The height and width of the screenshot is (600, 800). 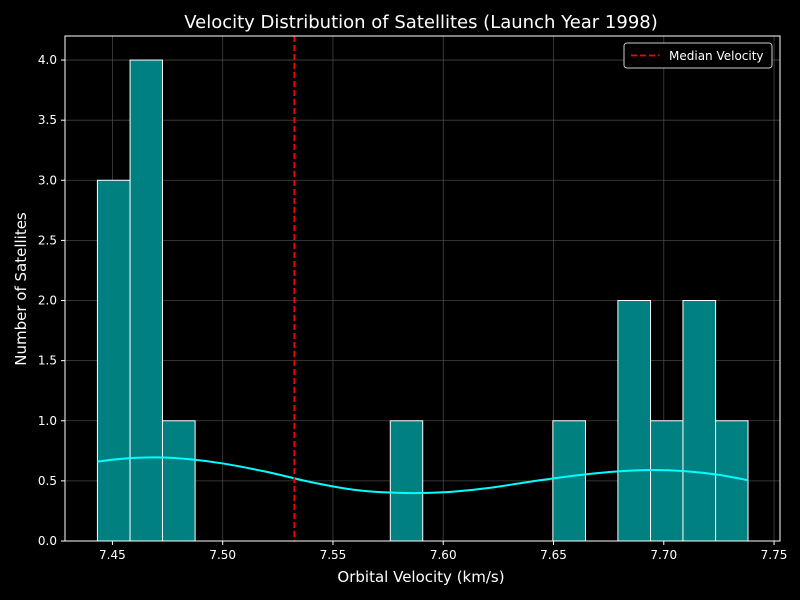 What do you see at coordinates (47, 361) in the screenshot?
I see `y-tick-label: 1.5` at bounding box center [47, 361].